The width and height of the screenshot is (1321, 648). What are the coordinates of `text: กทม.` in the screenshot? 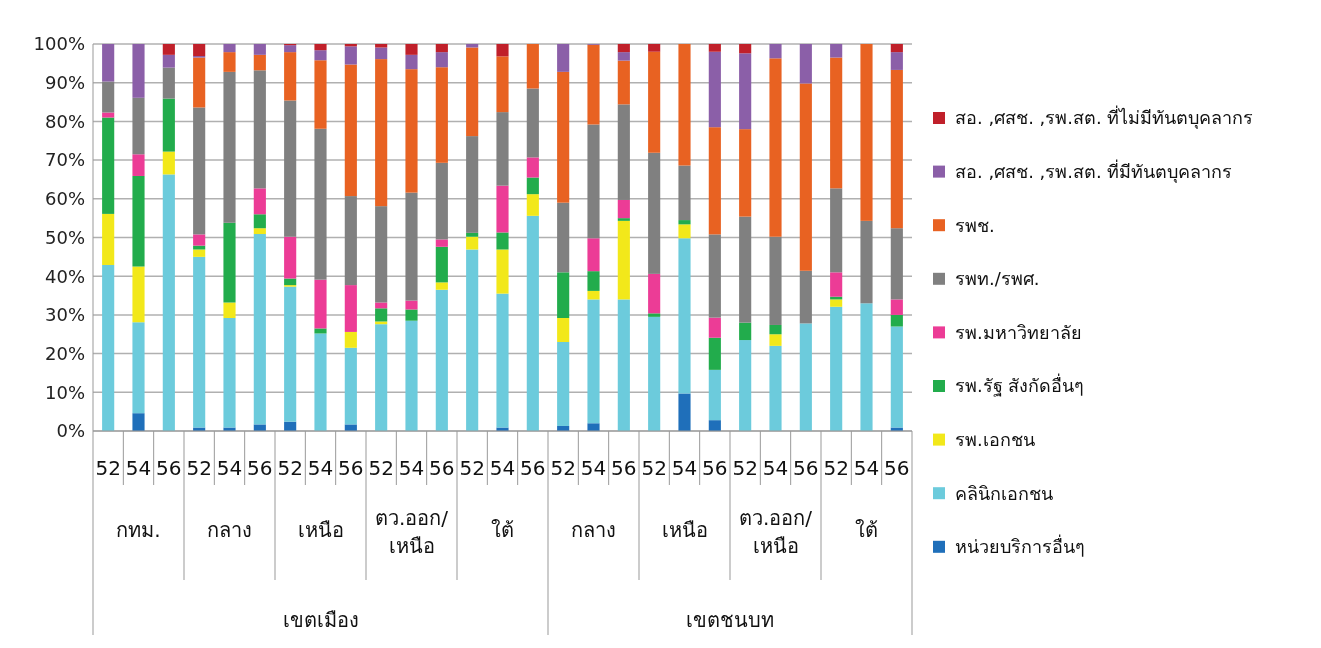 It's located at (138, 530).